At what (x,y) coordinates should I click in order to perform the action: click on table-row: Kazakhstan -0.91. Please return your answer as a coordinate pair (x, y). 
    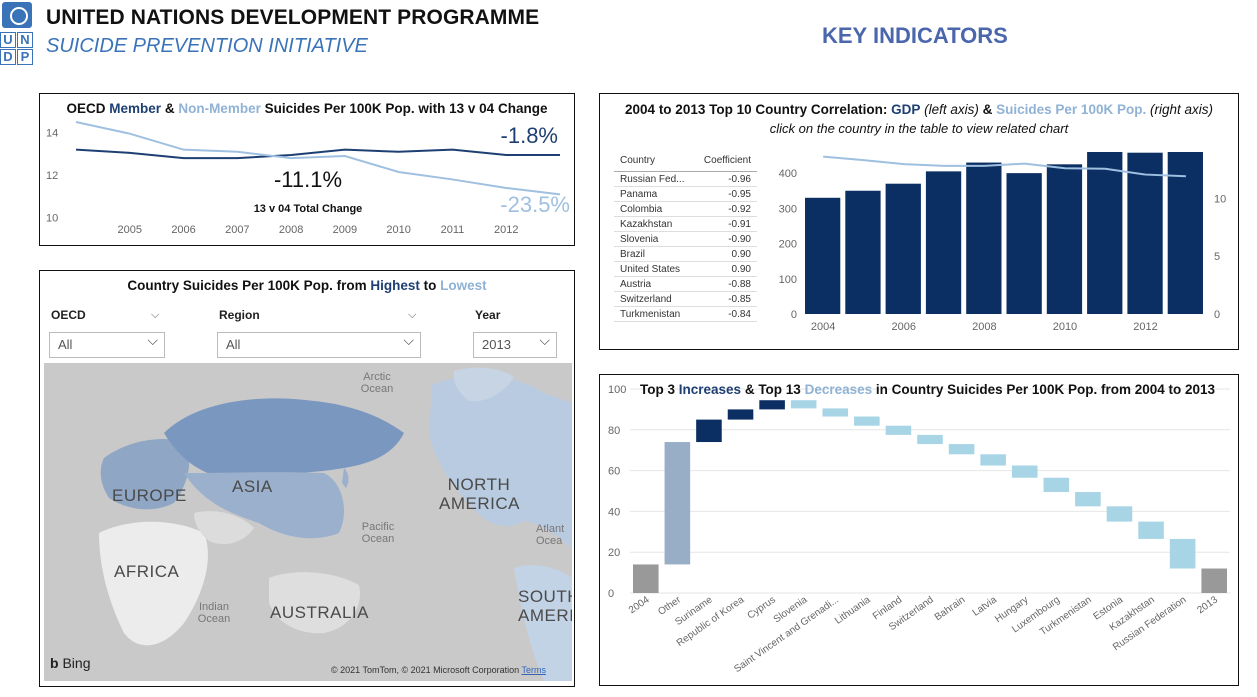
    Looking at the image, I should click on (685, 224).